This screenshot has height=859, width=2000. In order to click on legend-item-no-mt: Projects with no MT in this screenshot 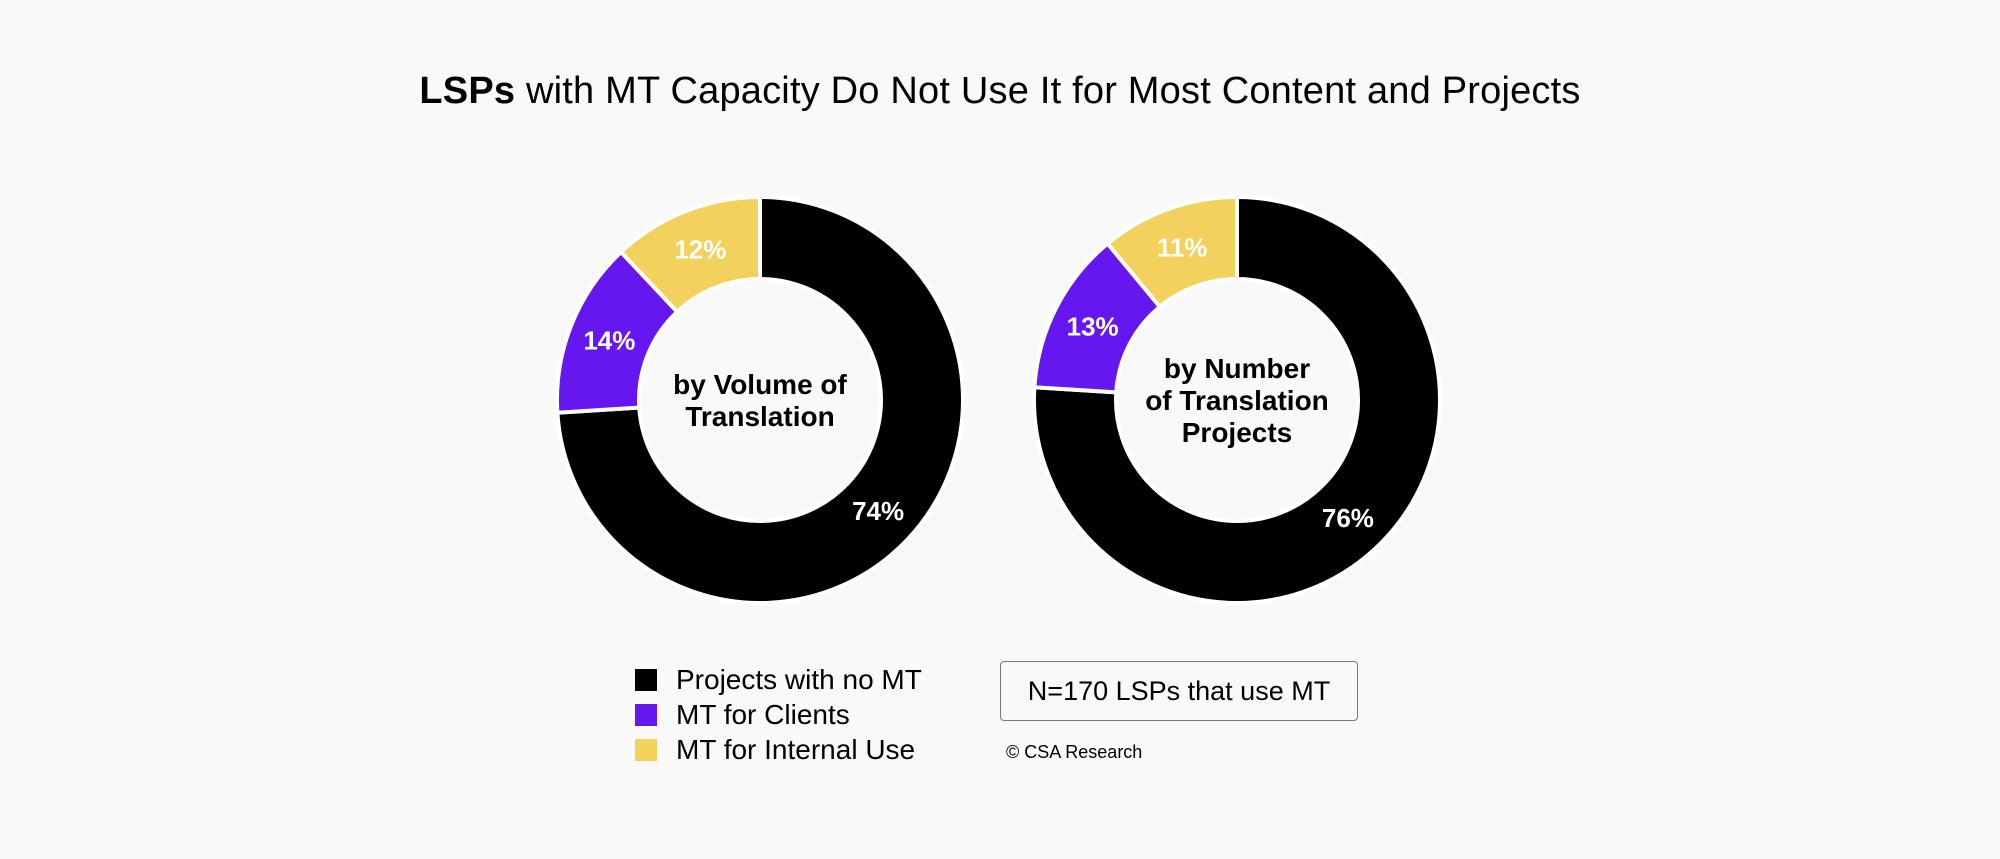, I will do `click(778, 679)`.